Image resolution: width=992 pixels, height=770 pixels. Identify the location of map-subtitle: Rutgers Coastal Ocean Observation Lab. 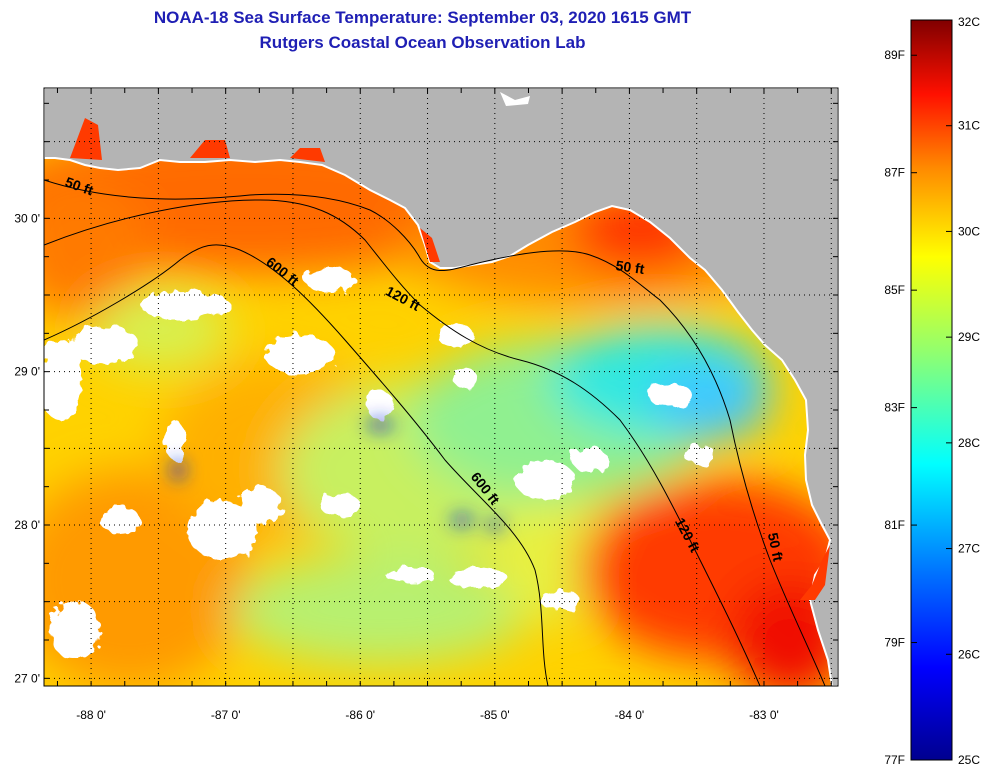
(422, 42).